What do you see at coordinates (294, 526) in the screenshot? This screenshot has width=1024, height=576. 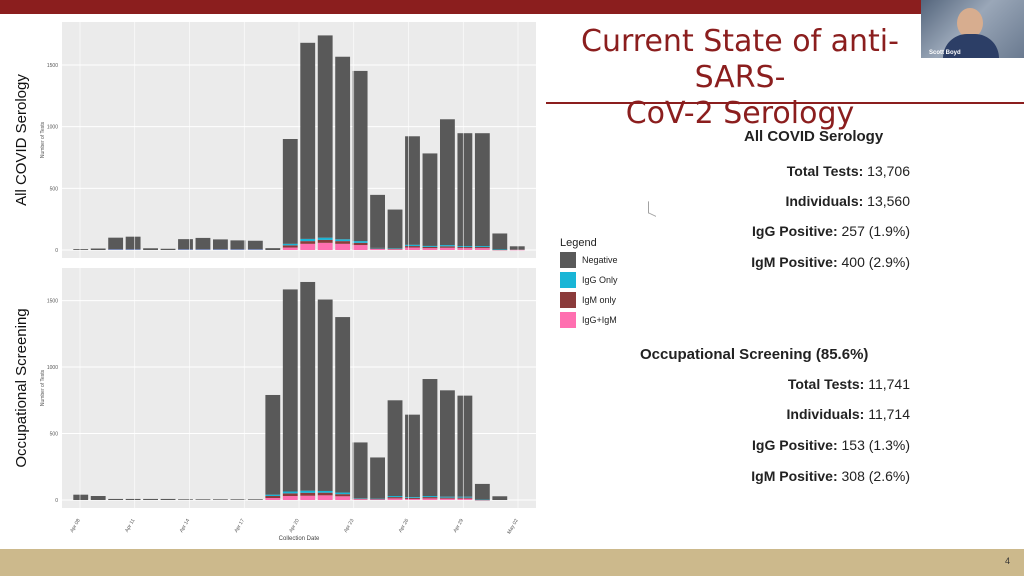 I see `x-tick-label: Apr 20` at bounding box center [294, 526].